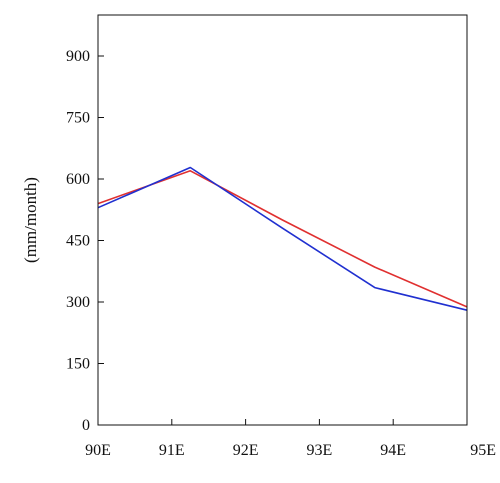 This screenshot has width=500, height=483. What do you see at coordinates (290, 439) in the screenshot?
I see `x-axis-ticks: 90E 91E 92E 93E 94E 95E` at bounding box center [290, 439].